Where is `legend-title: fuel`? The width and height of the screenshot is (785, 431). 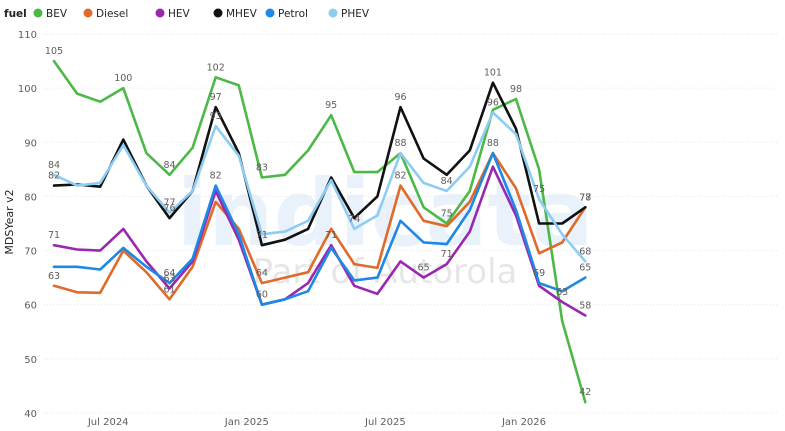
legend-title: fuel is located at coordinates (15, 14).